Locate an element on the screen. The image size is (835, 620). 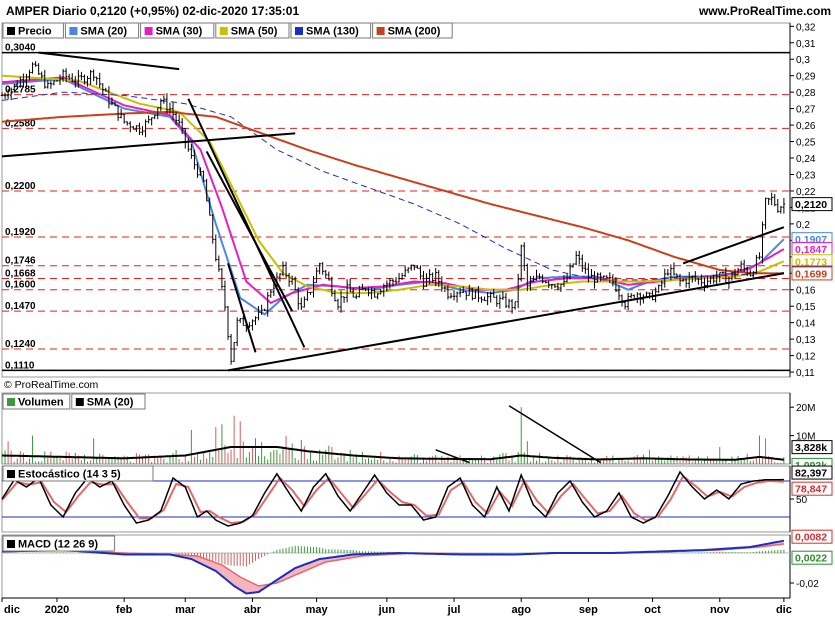
level-label-4: 0,1920 is located at coordinates (20, 232).